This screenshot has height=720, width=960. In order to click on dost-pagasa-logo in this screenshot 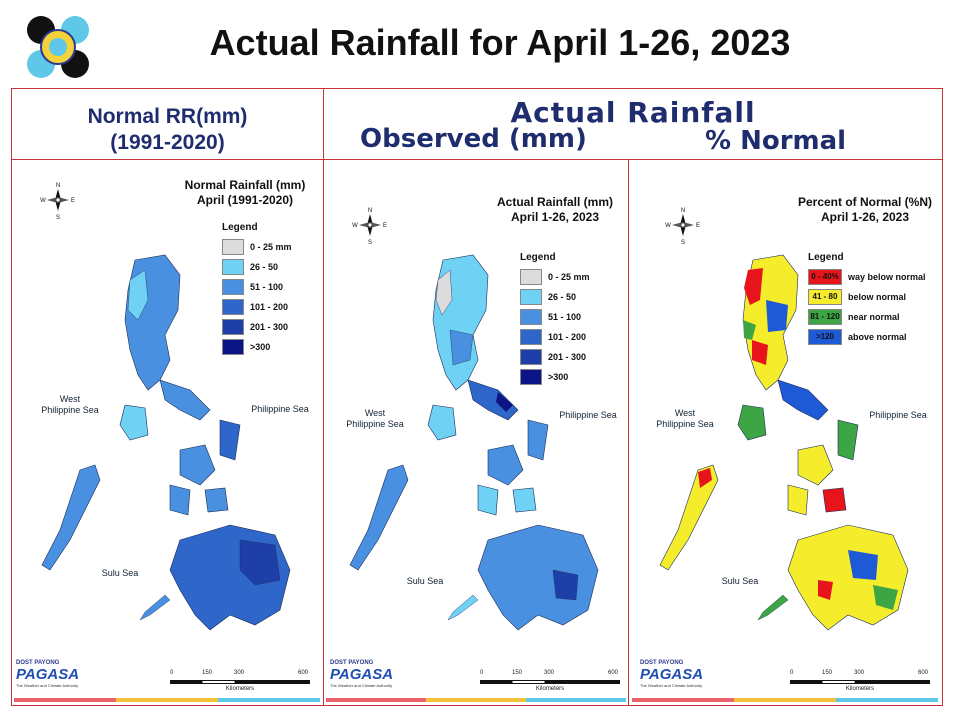, I will do `click(58, 47)`.